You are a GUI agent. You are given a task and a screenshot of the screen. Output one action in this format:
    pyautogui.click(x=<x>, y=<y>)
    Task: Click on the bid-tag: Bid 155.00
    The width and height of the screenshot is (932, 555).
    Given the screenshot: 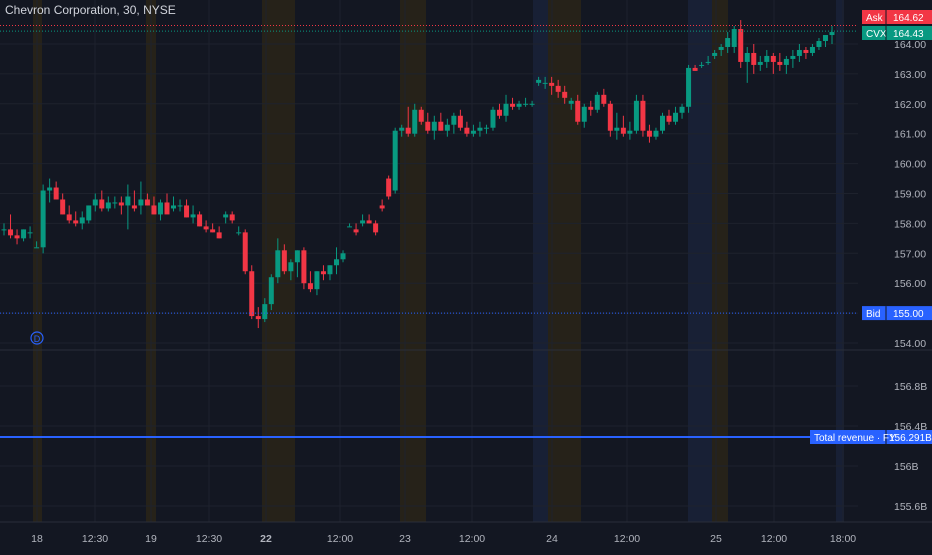 What is the action you would take?
    pyautogui.click(x=897, y=313)
    